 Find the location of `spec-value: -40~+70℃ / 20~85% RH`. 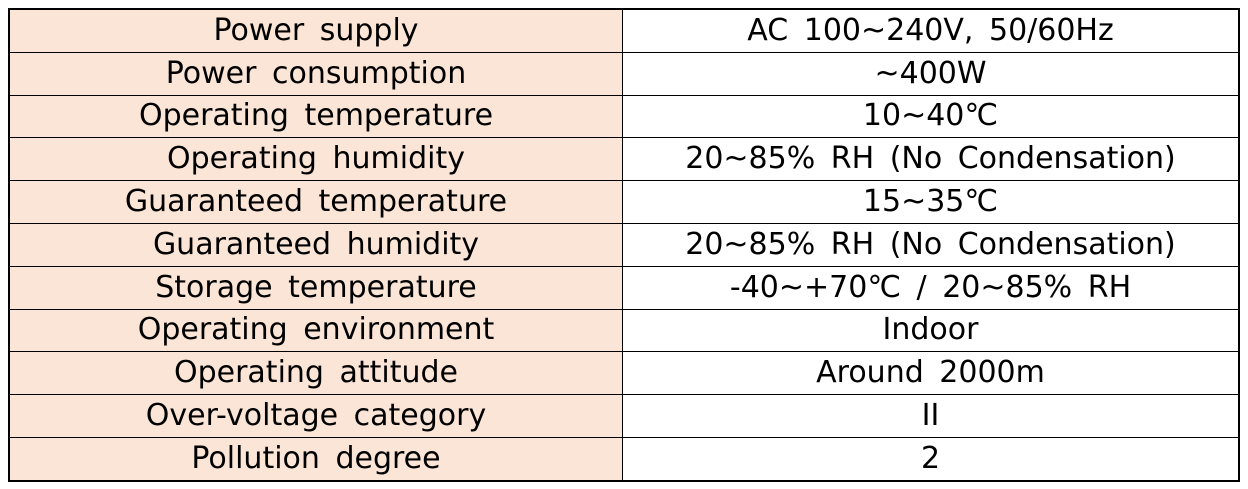

spec-value: -40~+70℃ / 20~85% RH is located at coordinates (931, 287).